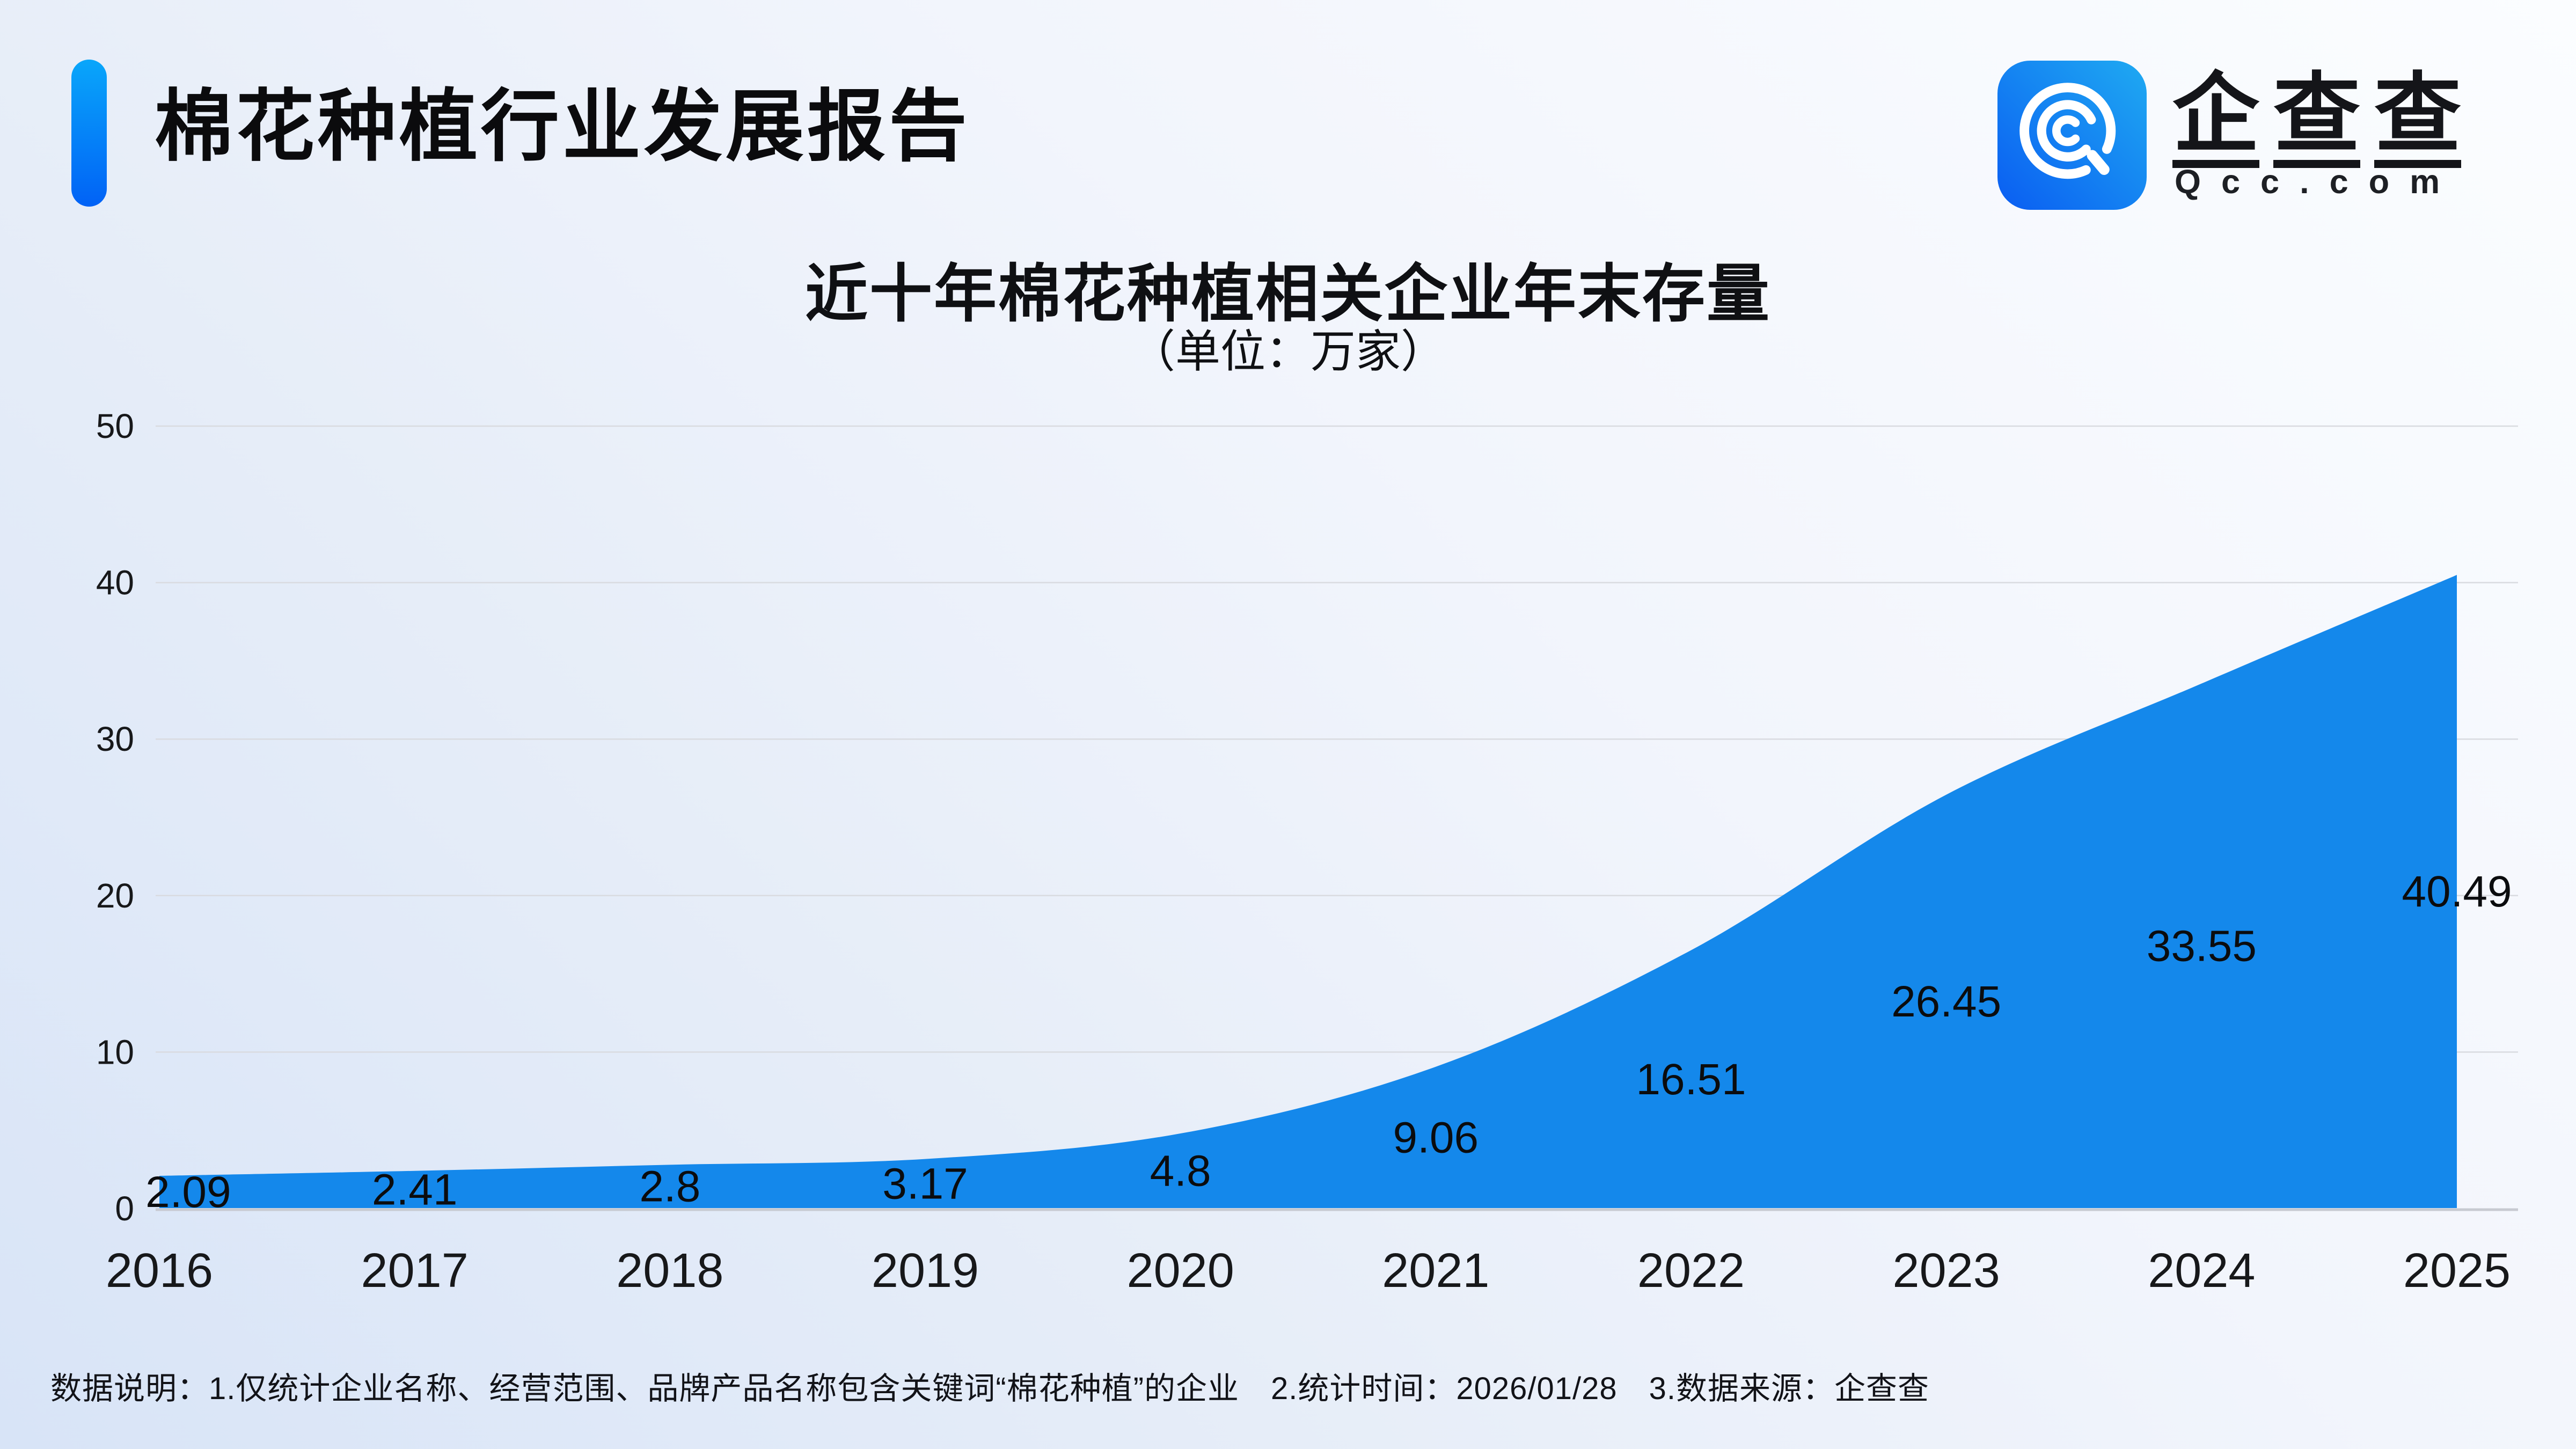 This screenshot has height=1449, width=2576. What do you see at coordinates (1180, 1271) in the screenshot?
I see `x-tick-label: 2020` at bounding box center [1180, 1271].